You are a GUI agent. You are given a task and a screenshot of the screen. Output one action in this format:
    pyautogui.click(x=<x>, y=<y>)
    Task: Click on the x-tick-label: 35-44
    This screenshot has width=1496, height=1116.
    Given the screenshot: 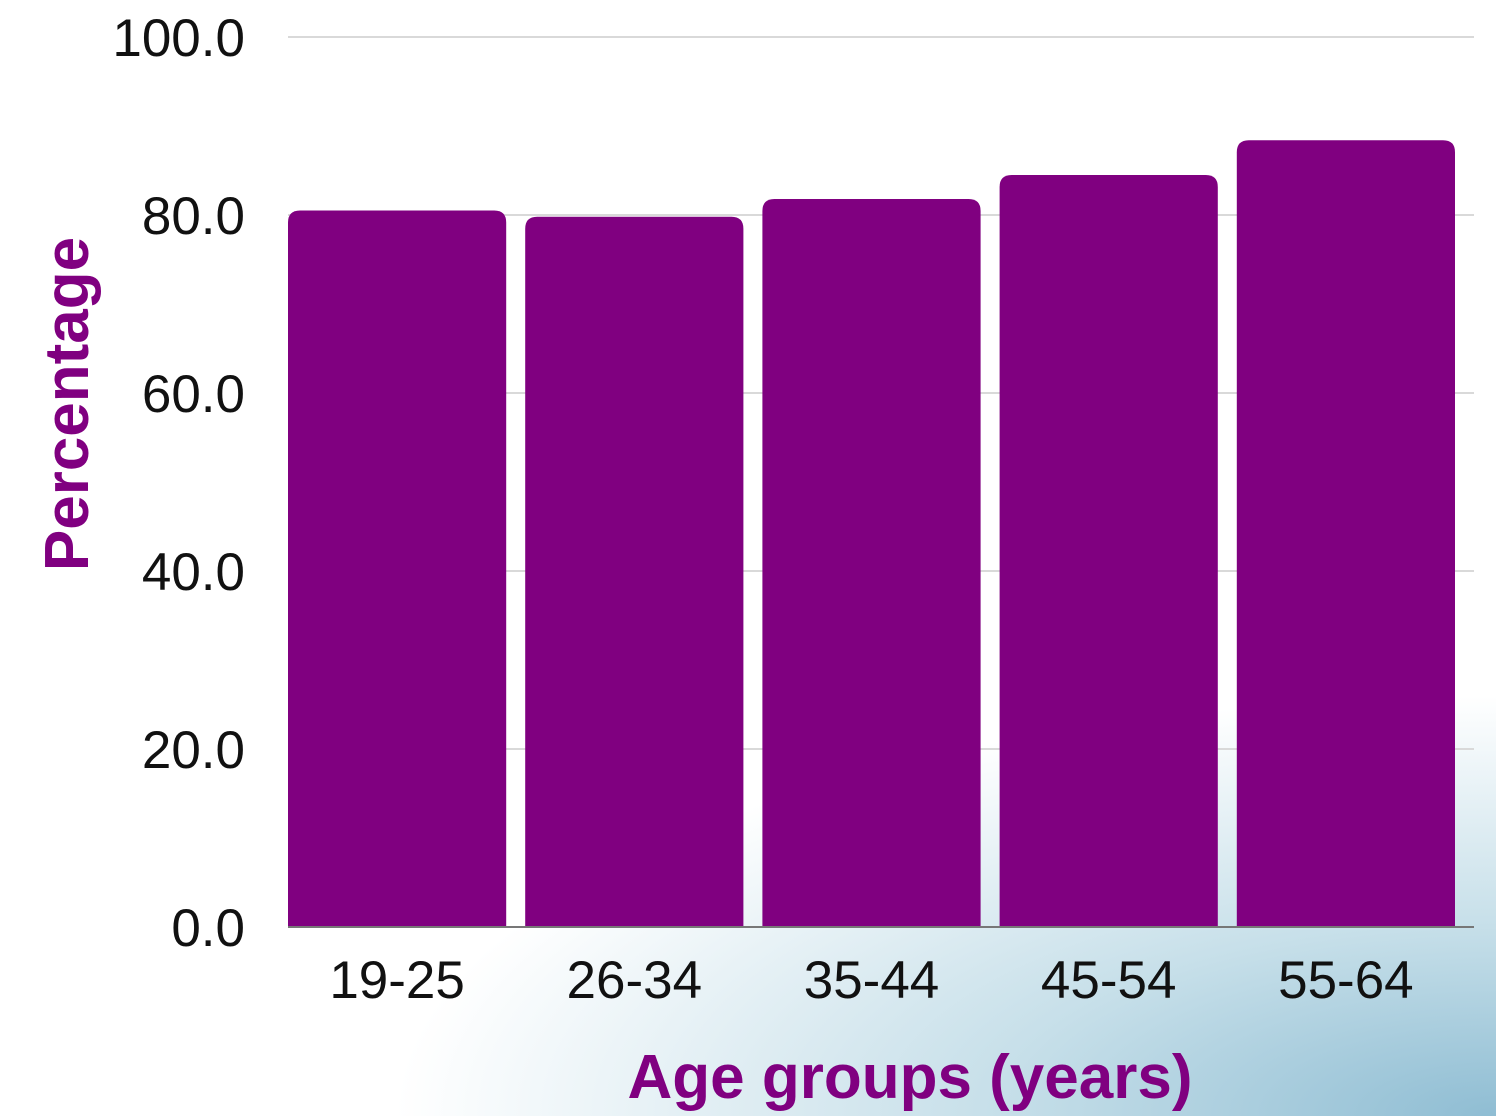 What is the action you would take?
    pyautogui.click(x=872, y=980)
    